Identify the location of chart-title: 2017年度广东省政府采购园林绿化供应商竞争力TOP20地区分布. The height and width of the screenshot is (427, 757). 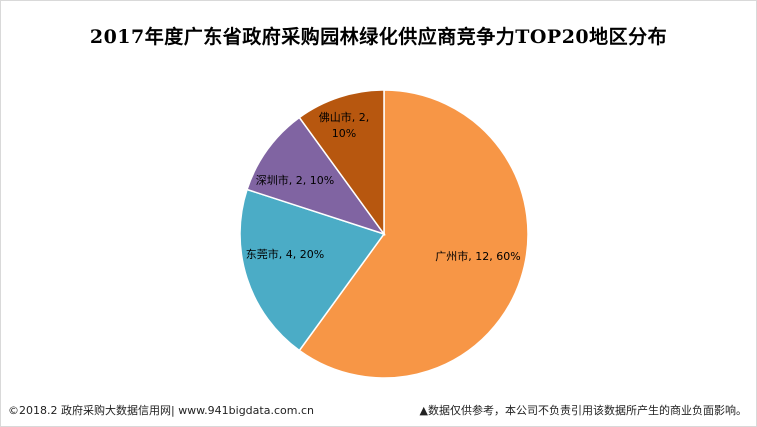
(378, 37).